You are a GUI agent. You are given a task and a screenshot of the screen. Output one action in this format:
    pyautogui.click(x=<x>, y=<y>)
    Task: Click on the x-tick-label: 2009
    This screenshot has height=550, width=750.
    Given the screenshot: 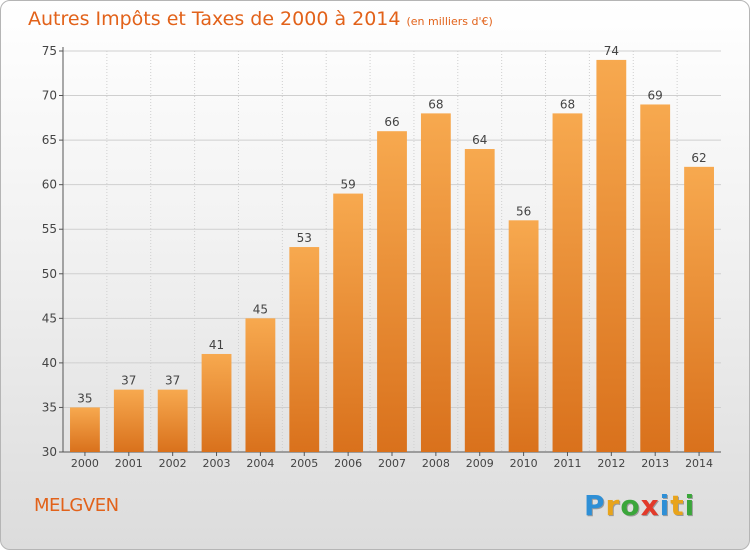 What is the action you would take?
    pyautogui.click(x=480, y=463)
    